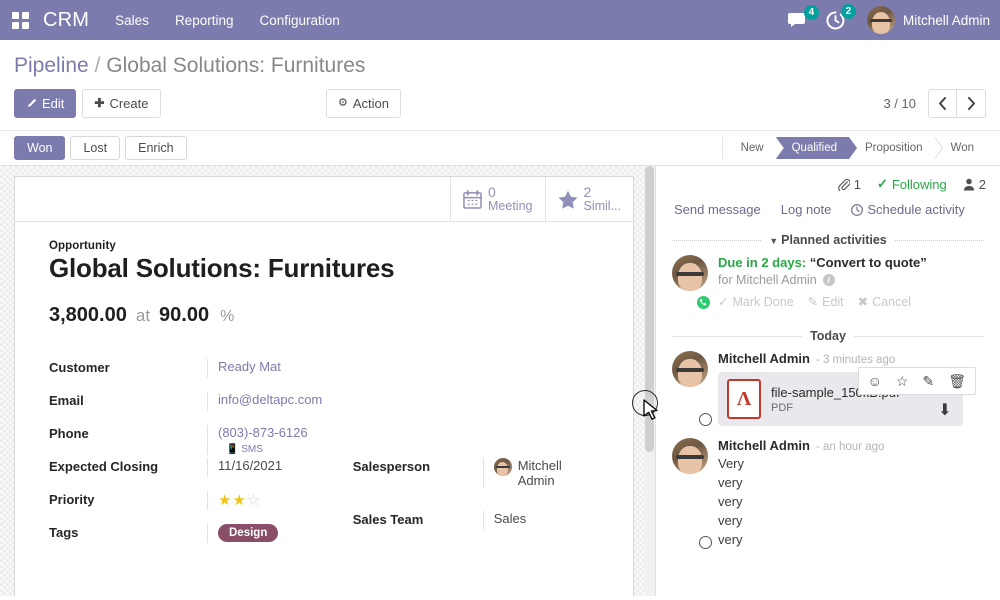 This screenshot has height=600, width=1000. What do you see at coordinates (826, 302) in the screenshot?
I see `activity-edit-button: ✎ Edit` at bounding box center [826, 302].